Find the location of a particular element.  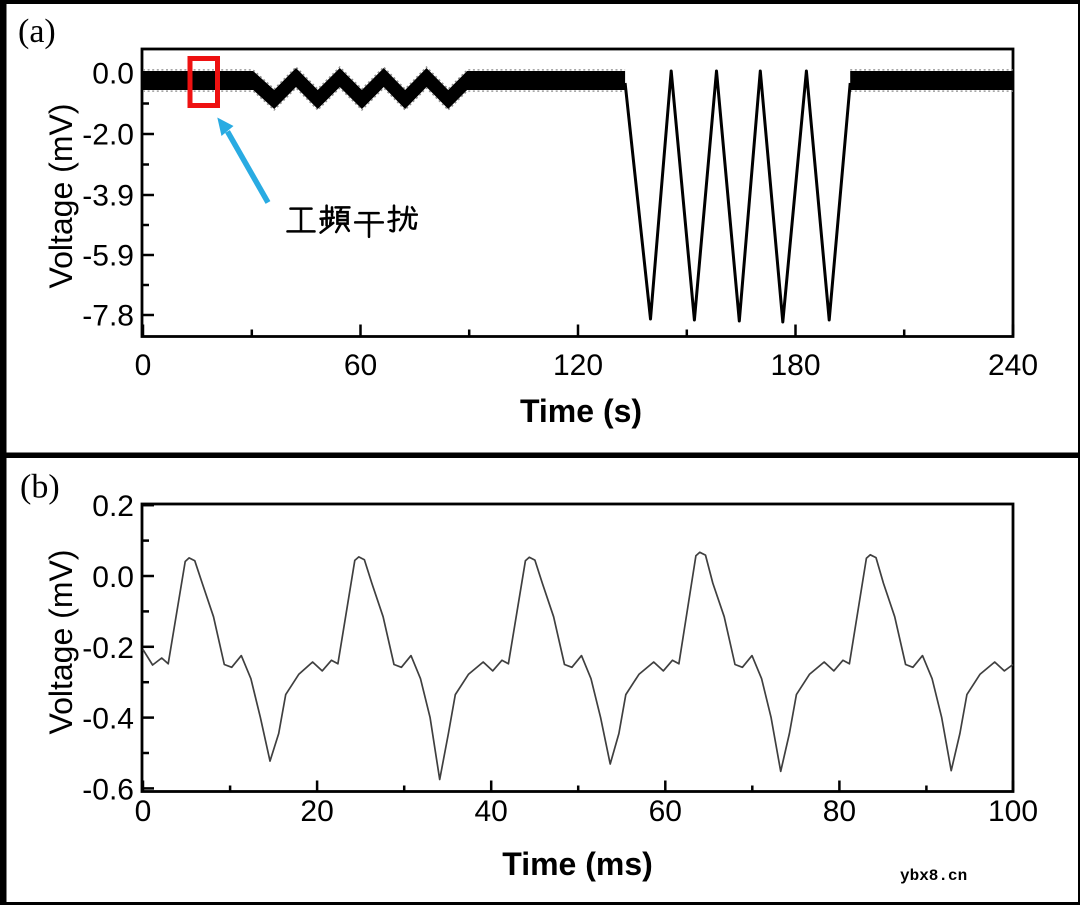

svg-text: -5.9 is located at coordinates (108, 256).